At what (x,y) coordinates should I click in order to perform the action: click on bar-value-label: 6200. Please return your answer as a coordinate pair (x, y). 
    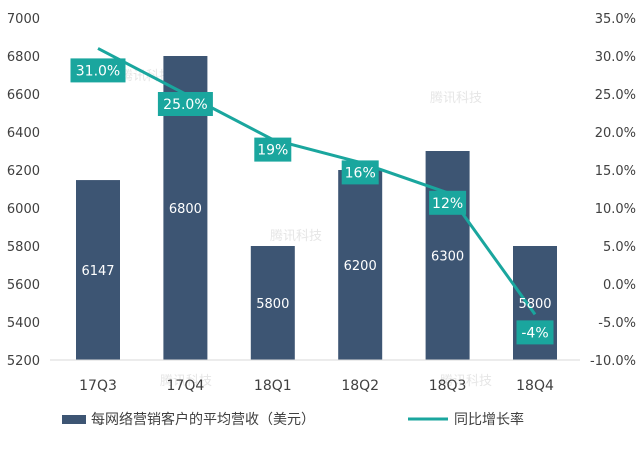
    Looking at the image, I should click on (360, 266).